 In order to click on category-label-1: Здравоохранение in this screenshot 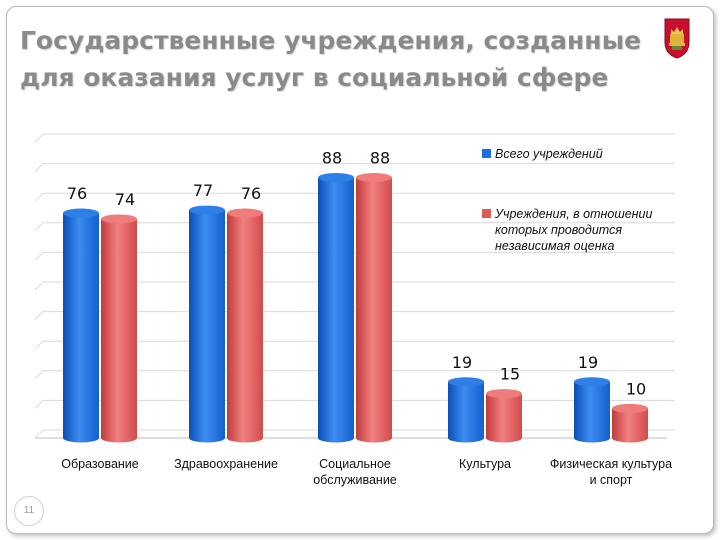, I will do `click(226, 464)`.